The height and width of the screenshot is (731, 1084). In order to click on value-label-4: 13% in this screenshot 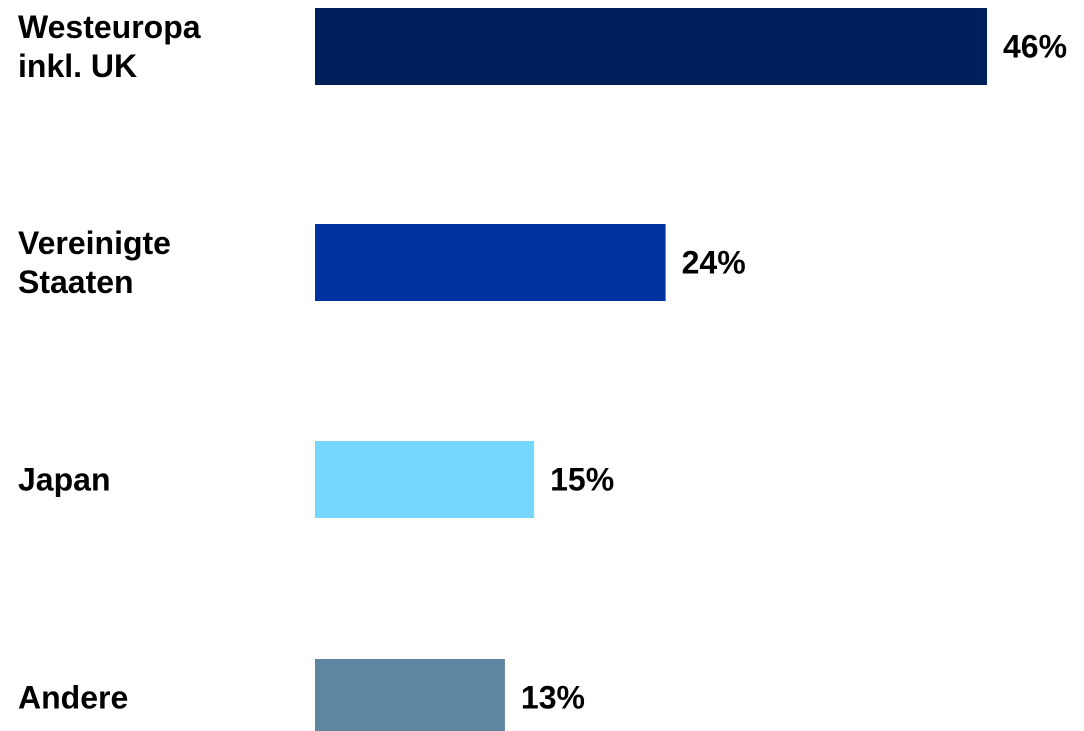, I will do `click(553, 698)`.